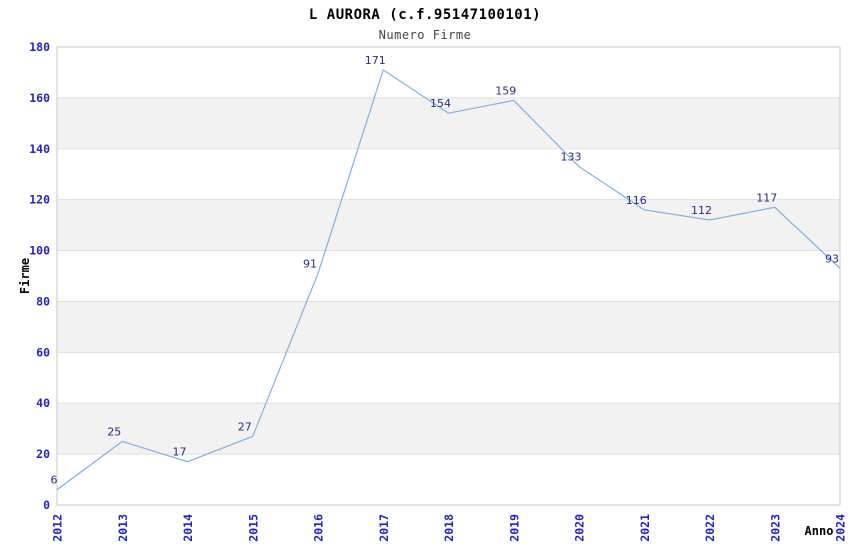 This screenshot has width=850, height=550. Describe the element at coordinates (636, 200) in the screenshot. I see `point-label: 116` at that location.